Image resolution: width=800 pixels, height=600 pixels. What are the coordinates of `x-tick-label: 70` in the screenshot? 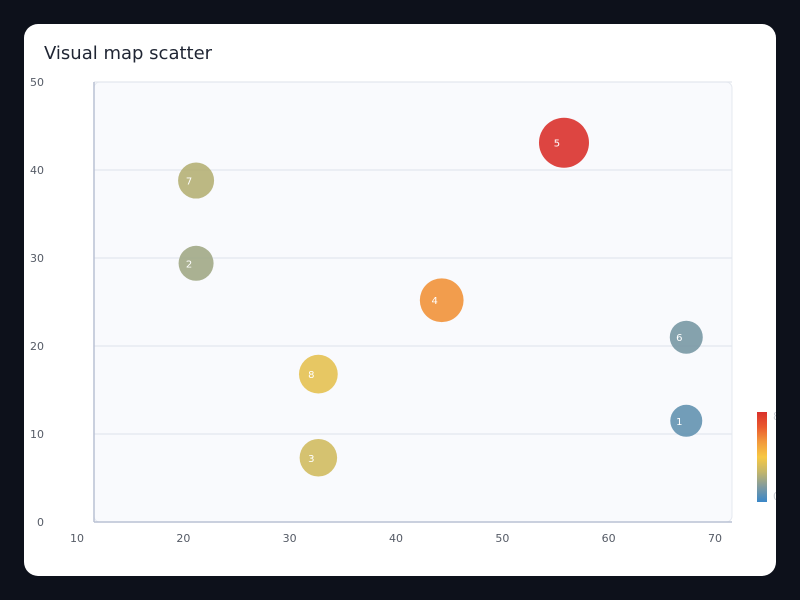 It's located at (715, 538).